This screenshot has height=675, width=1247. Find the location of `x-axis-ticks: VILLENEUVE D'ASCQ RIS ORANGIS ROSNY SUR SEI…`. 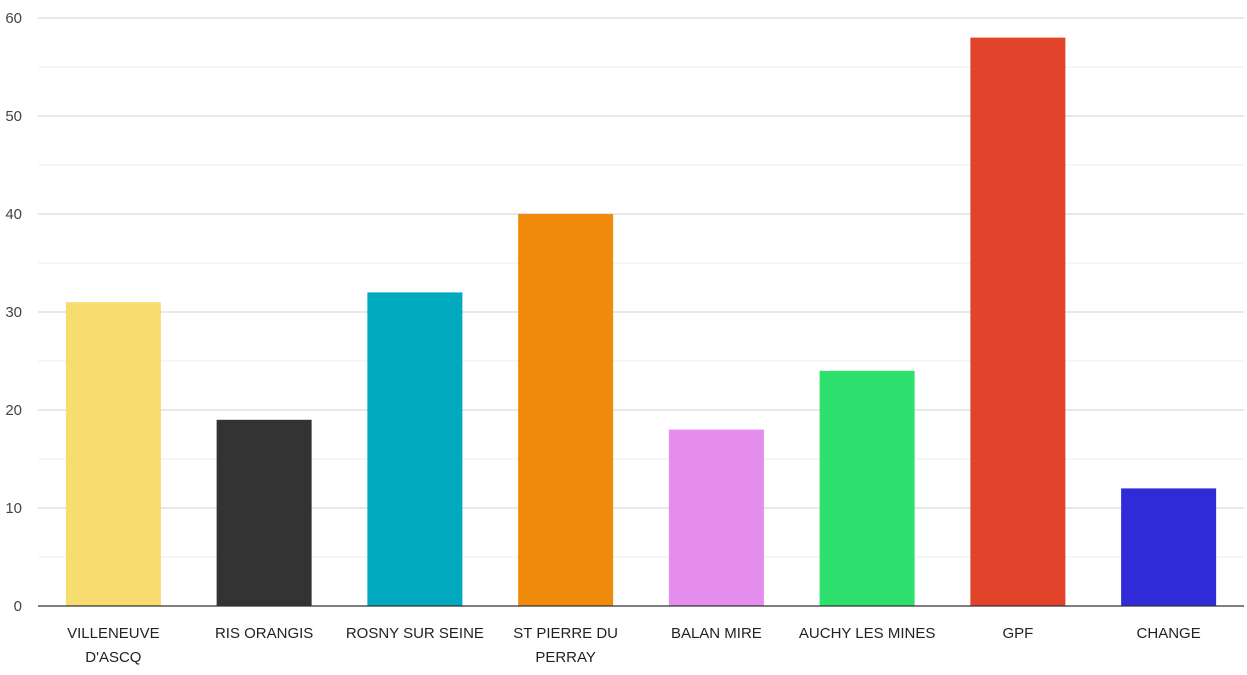

x-axis-ticks: VILLENEUVE D'ASCQ RIS ORANGIS ROSNY SUR SEI… is located at coordinates (634, 645).